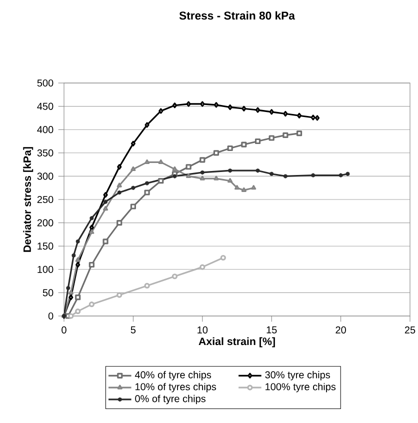 The image size is (418, 423). What do you see at coordinates (203, 330) in the screenshot?
I see `x-tick-label: 10` at bounding box center [203, 330].